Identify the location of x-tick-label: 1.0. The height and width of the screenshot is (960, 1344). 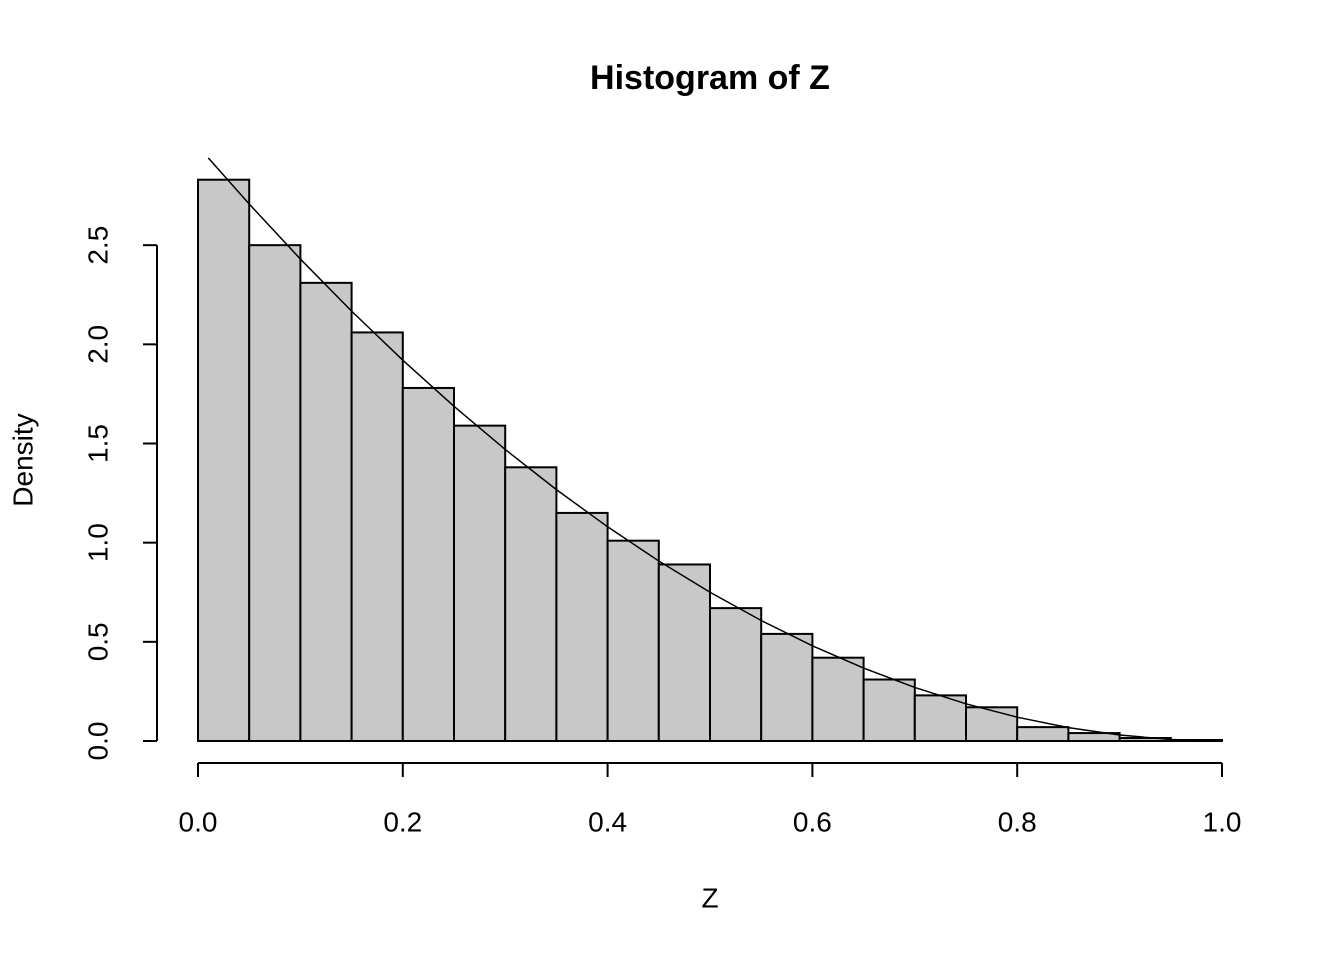
(1222, 821).